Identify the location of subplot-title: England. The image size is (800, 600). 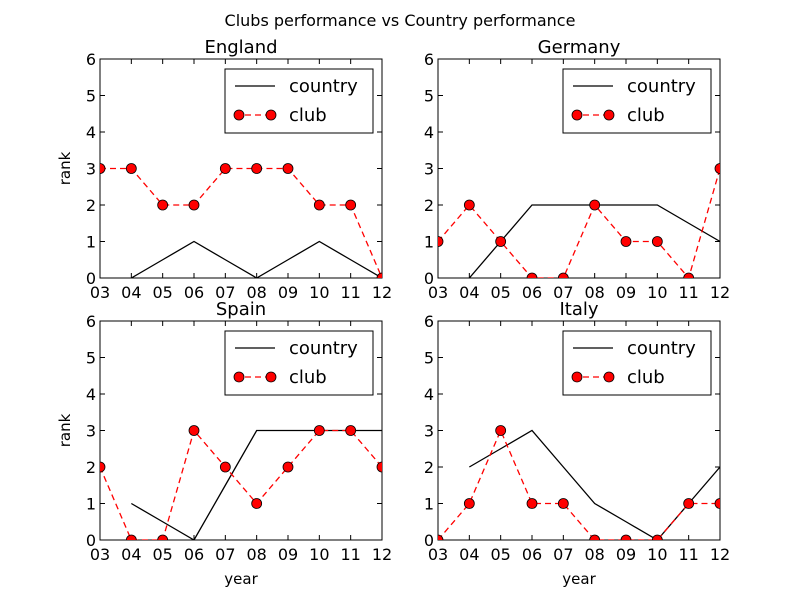
(240, 47).